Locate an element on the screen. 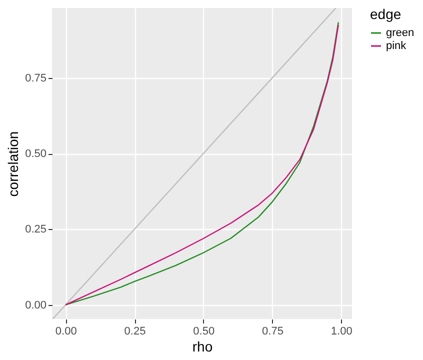 This screenshot has width=423, height=360. x-axis-title: rho is located at coordinates (202, 346).